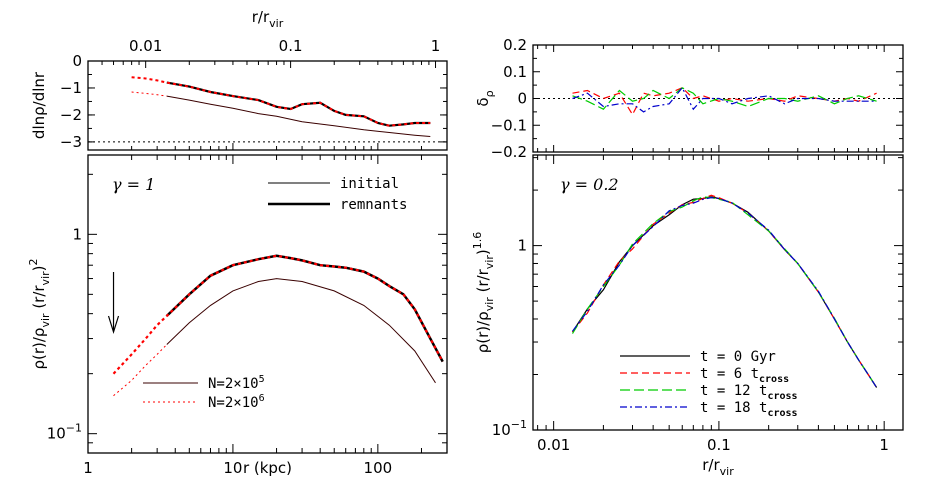 Image resolution: width=933 pixels, height=485 pixels. Describe the element at coordinates (262, 398) in the screenshot. I see `legend-label-exp: 6` at that location.